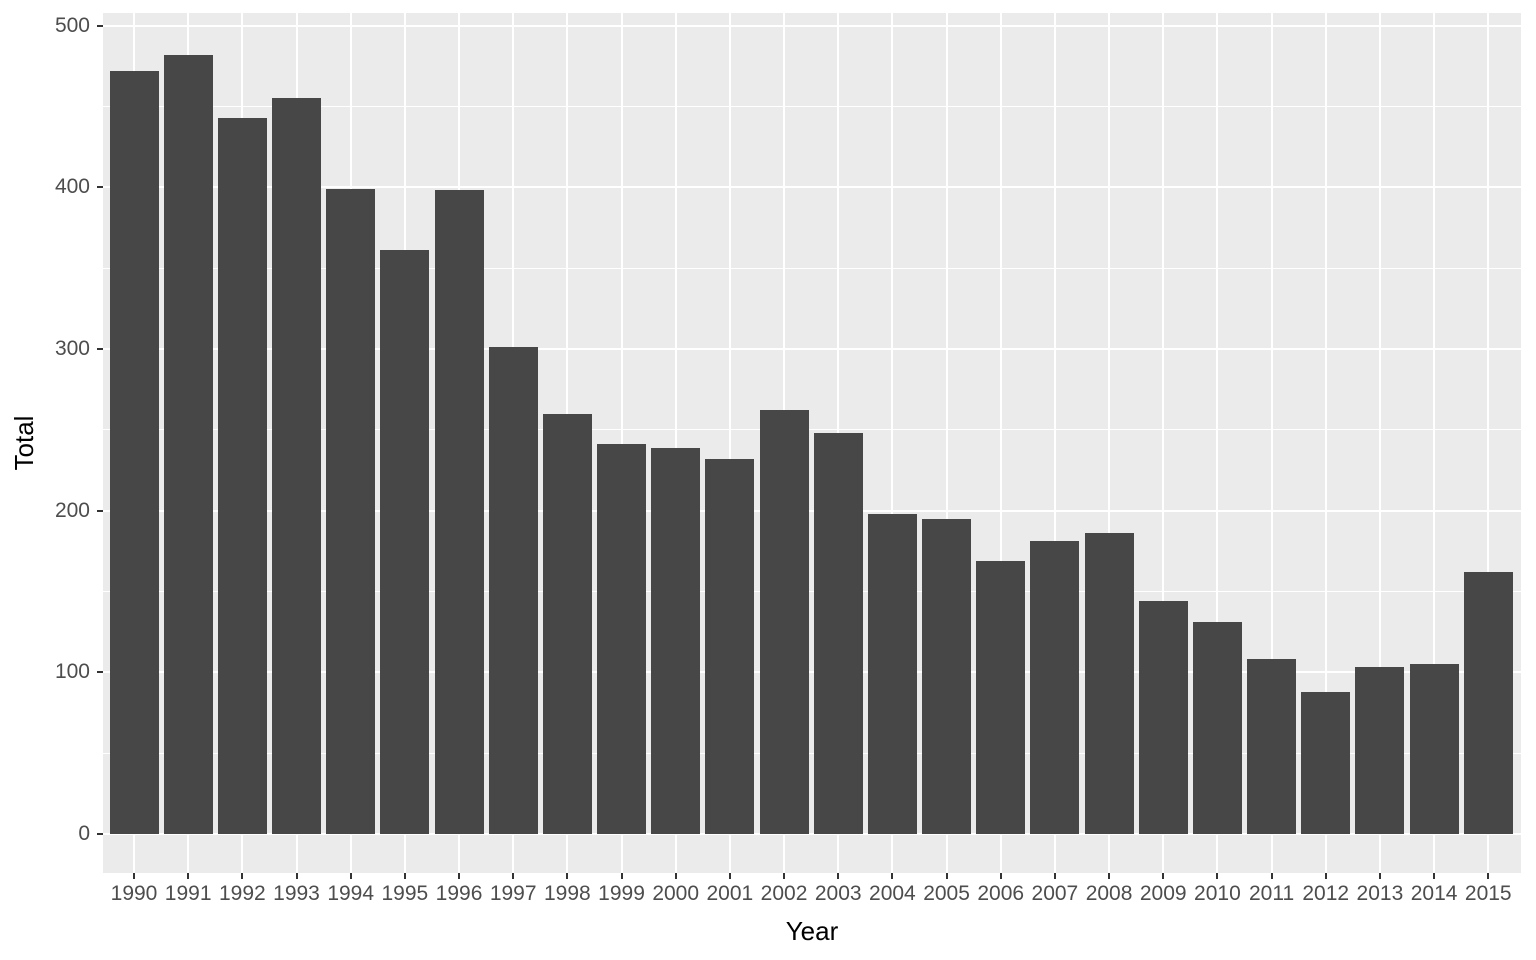 Image resolution: width=1536 pixels, height=960 pixels. I want to click on x-tick-label-1998: 1998, so click(567, 893).